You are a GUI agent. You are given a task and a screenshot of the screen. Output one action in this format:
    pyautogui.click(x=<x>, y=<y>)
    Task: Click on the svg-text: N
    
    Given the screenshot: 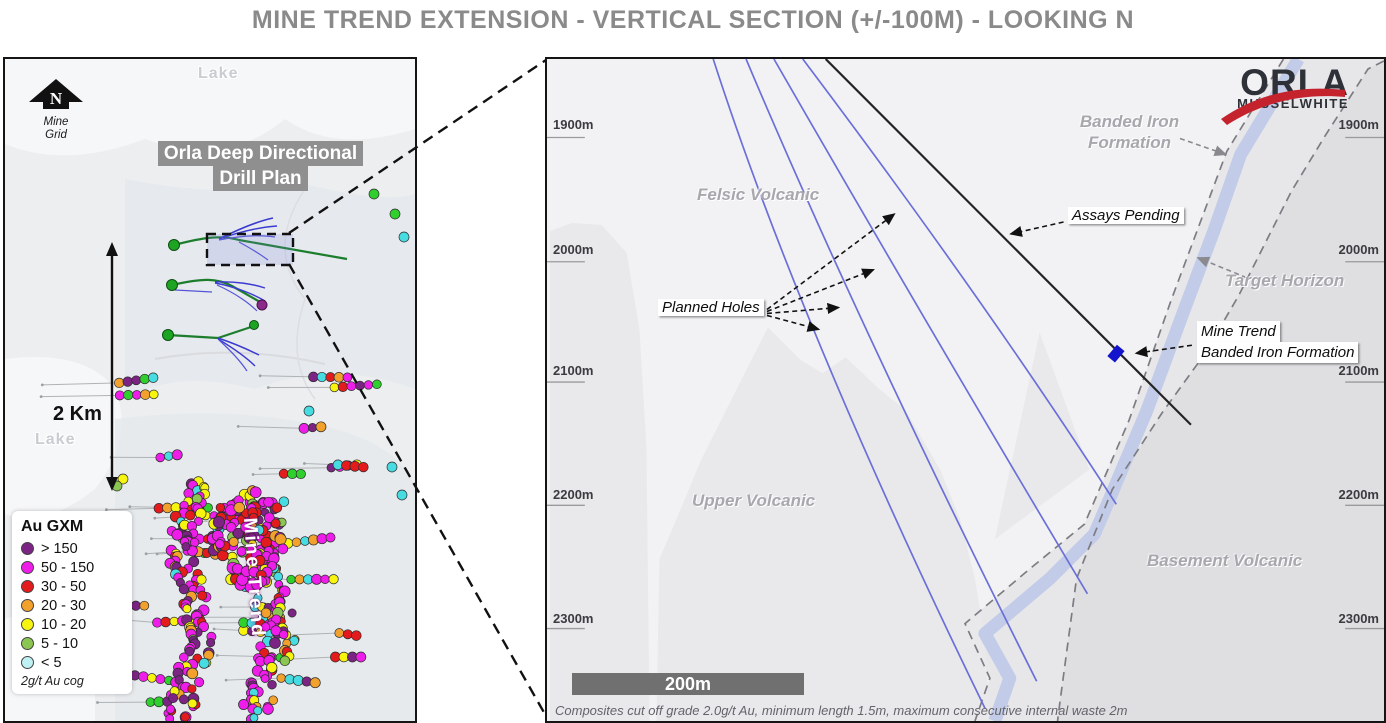 What is the action you would take?
    pyautogui.click(x=56, y=98)
    